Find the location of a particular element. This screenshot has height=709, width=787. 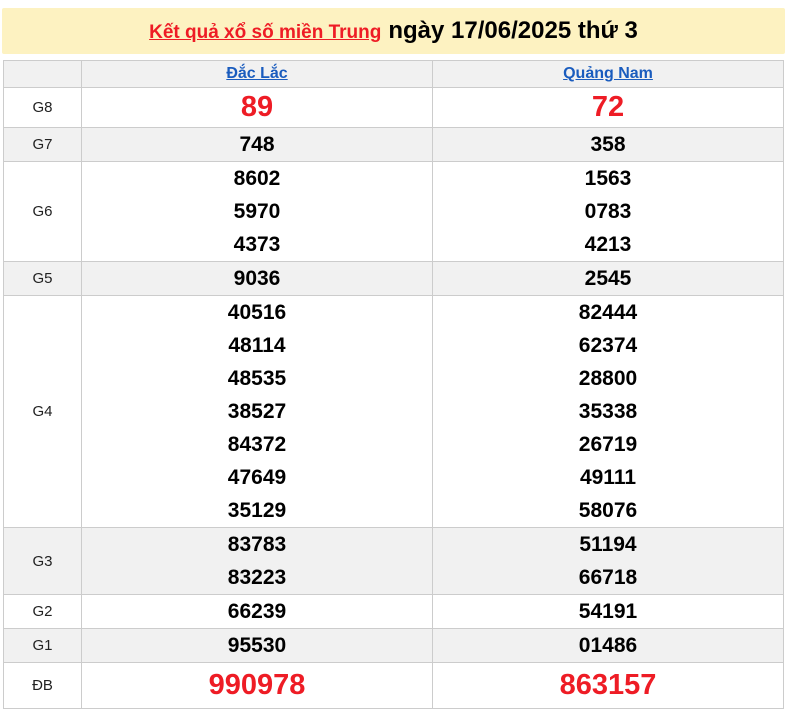

result-number: 9036 is located at coordinates (257, 278).